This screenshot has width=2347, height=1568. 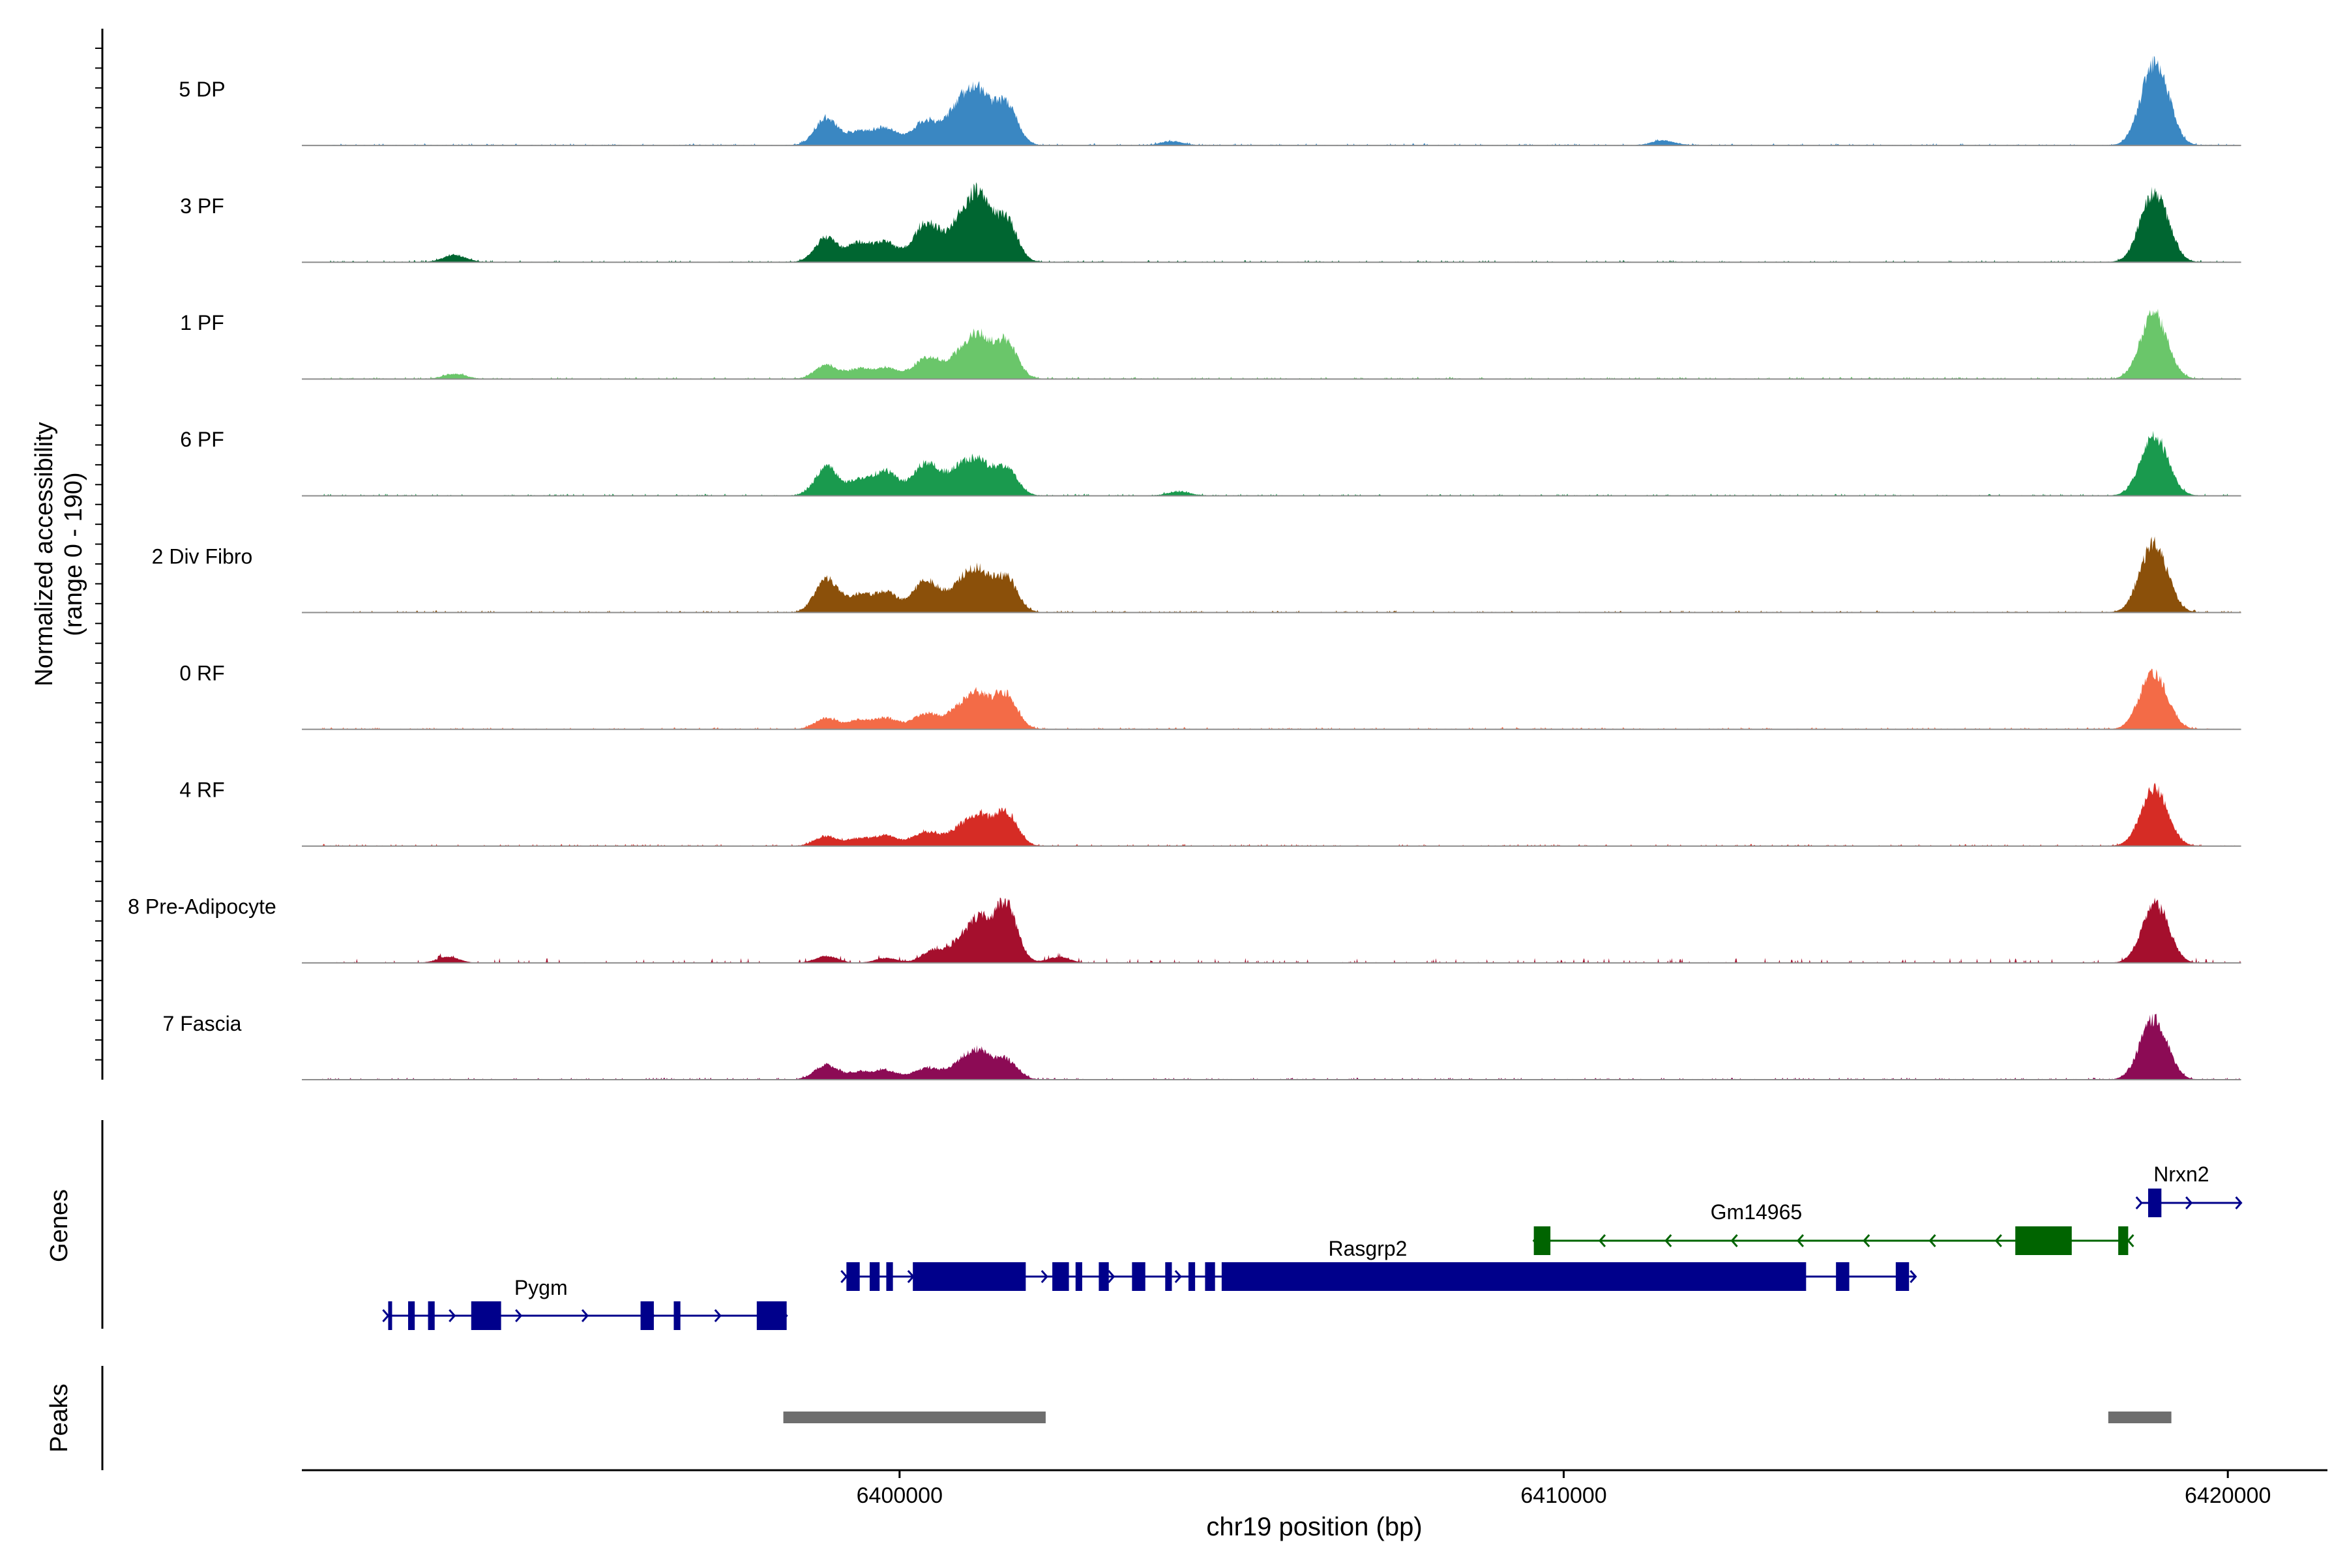 I want to click on track-label: 7 Fascia, so click(x=202, y=1024).